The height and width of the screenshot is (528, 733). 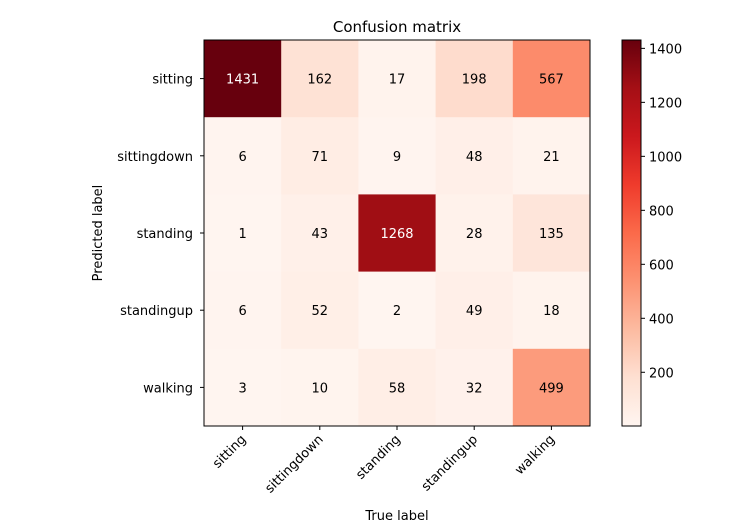 I want to click on y-tick-label-1: sittingdown, so click(x=155, y=157).